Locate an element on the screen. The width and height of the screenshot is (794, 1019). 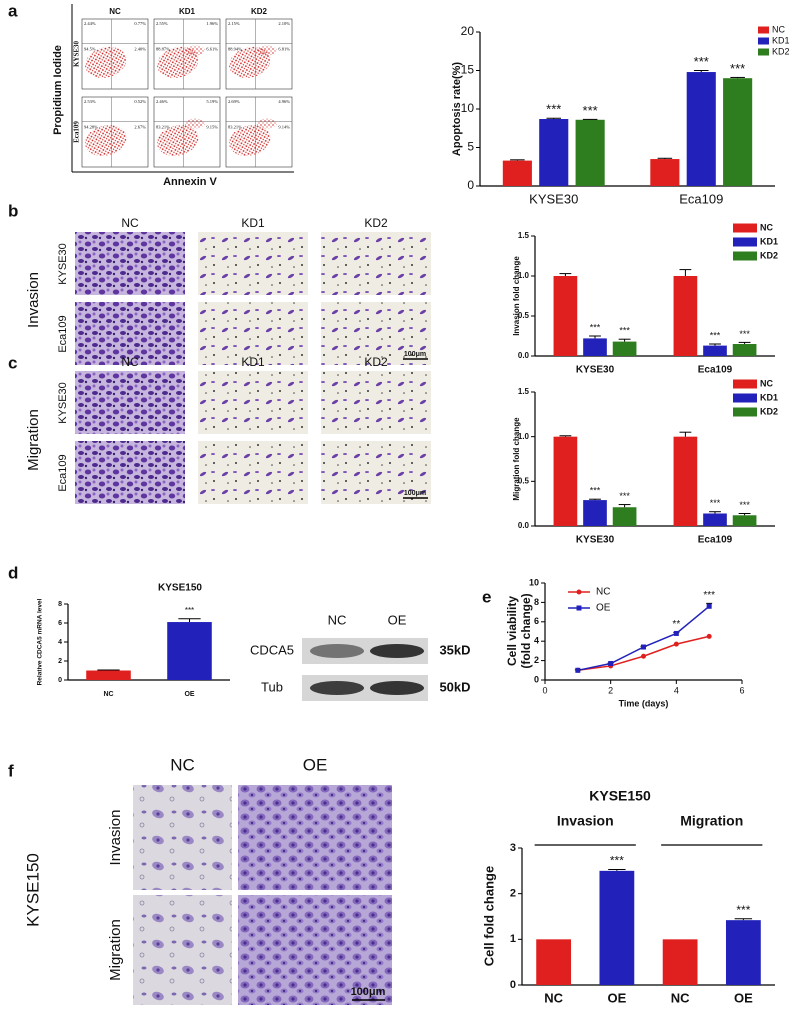
y-tick-label: 1.0 is located at coordinates (524, 436).